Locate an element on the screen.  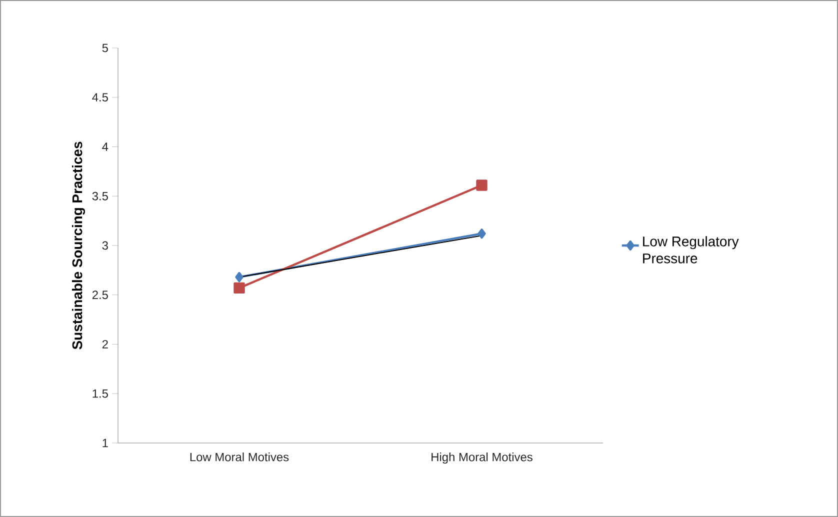
x-tick-label: High Moral Motives is located at coordinates (482, 458).